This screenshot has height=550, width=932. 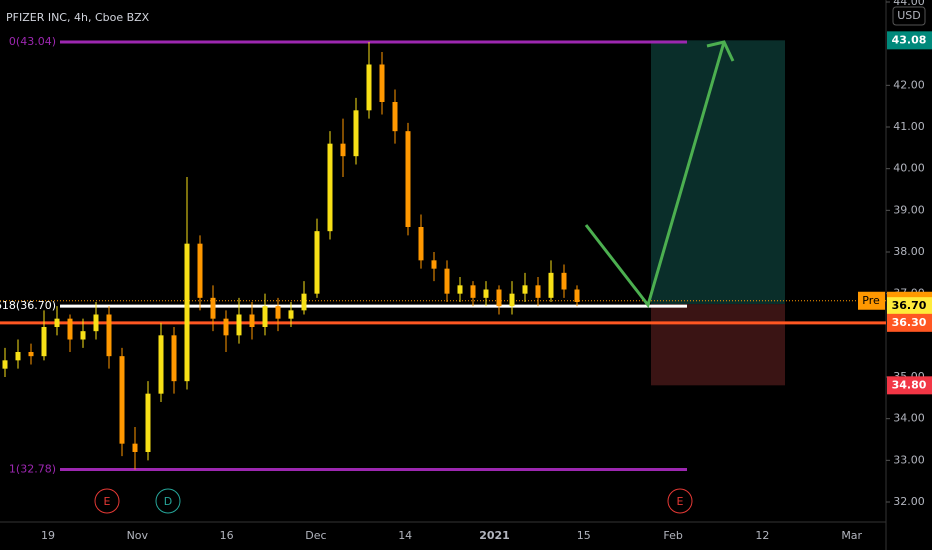 What do you see at coordinates (909, 251) in the screenshot?
I see `y-tick-label: 38.00` at bounding box center [909, 251].